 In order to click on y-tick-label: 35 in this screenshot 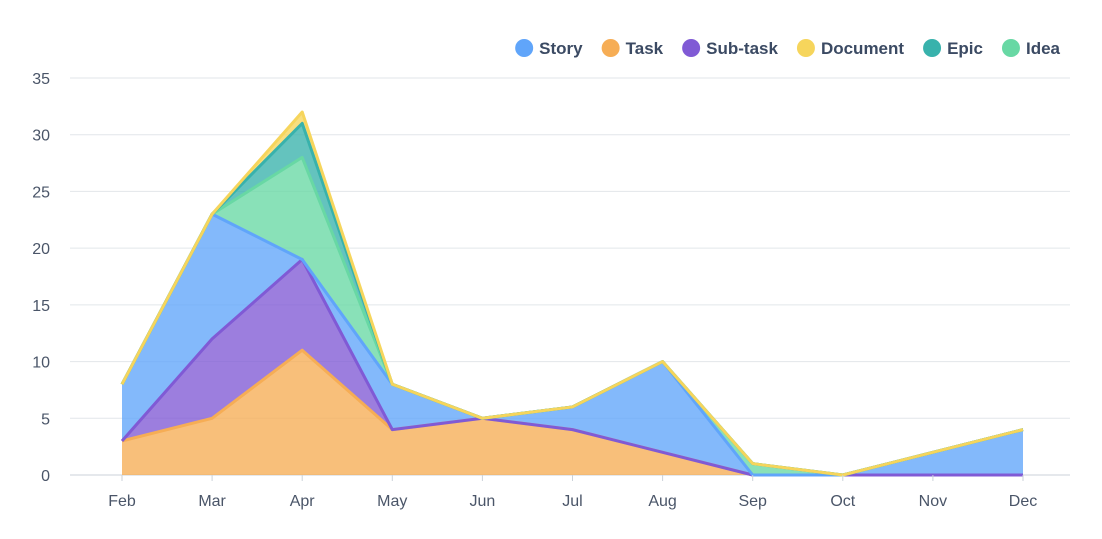, I will do `click(41, 79)`.